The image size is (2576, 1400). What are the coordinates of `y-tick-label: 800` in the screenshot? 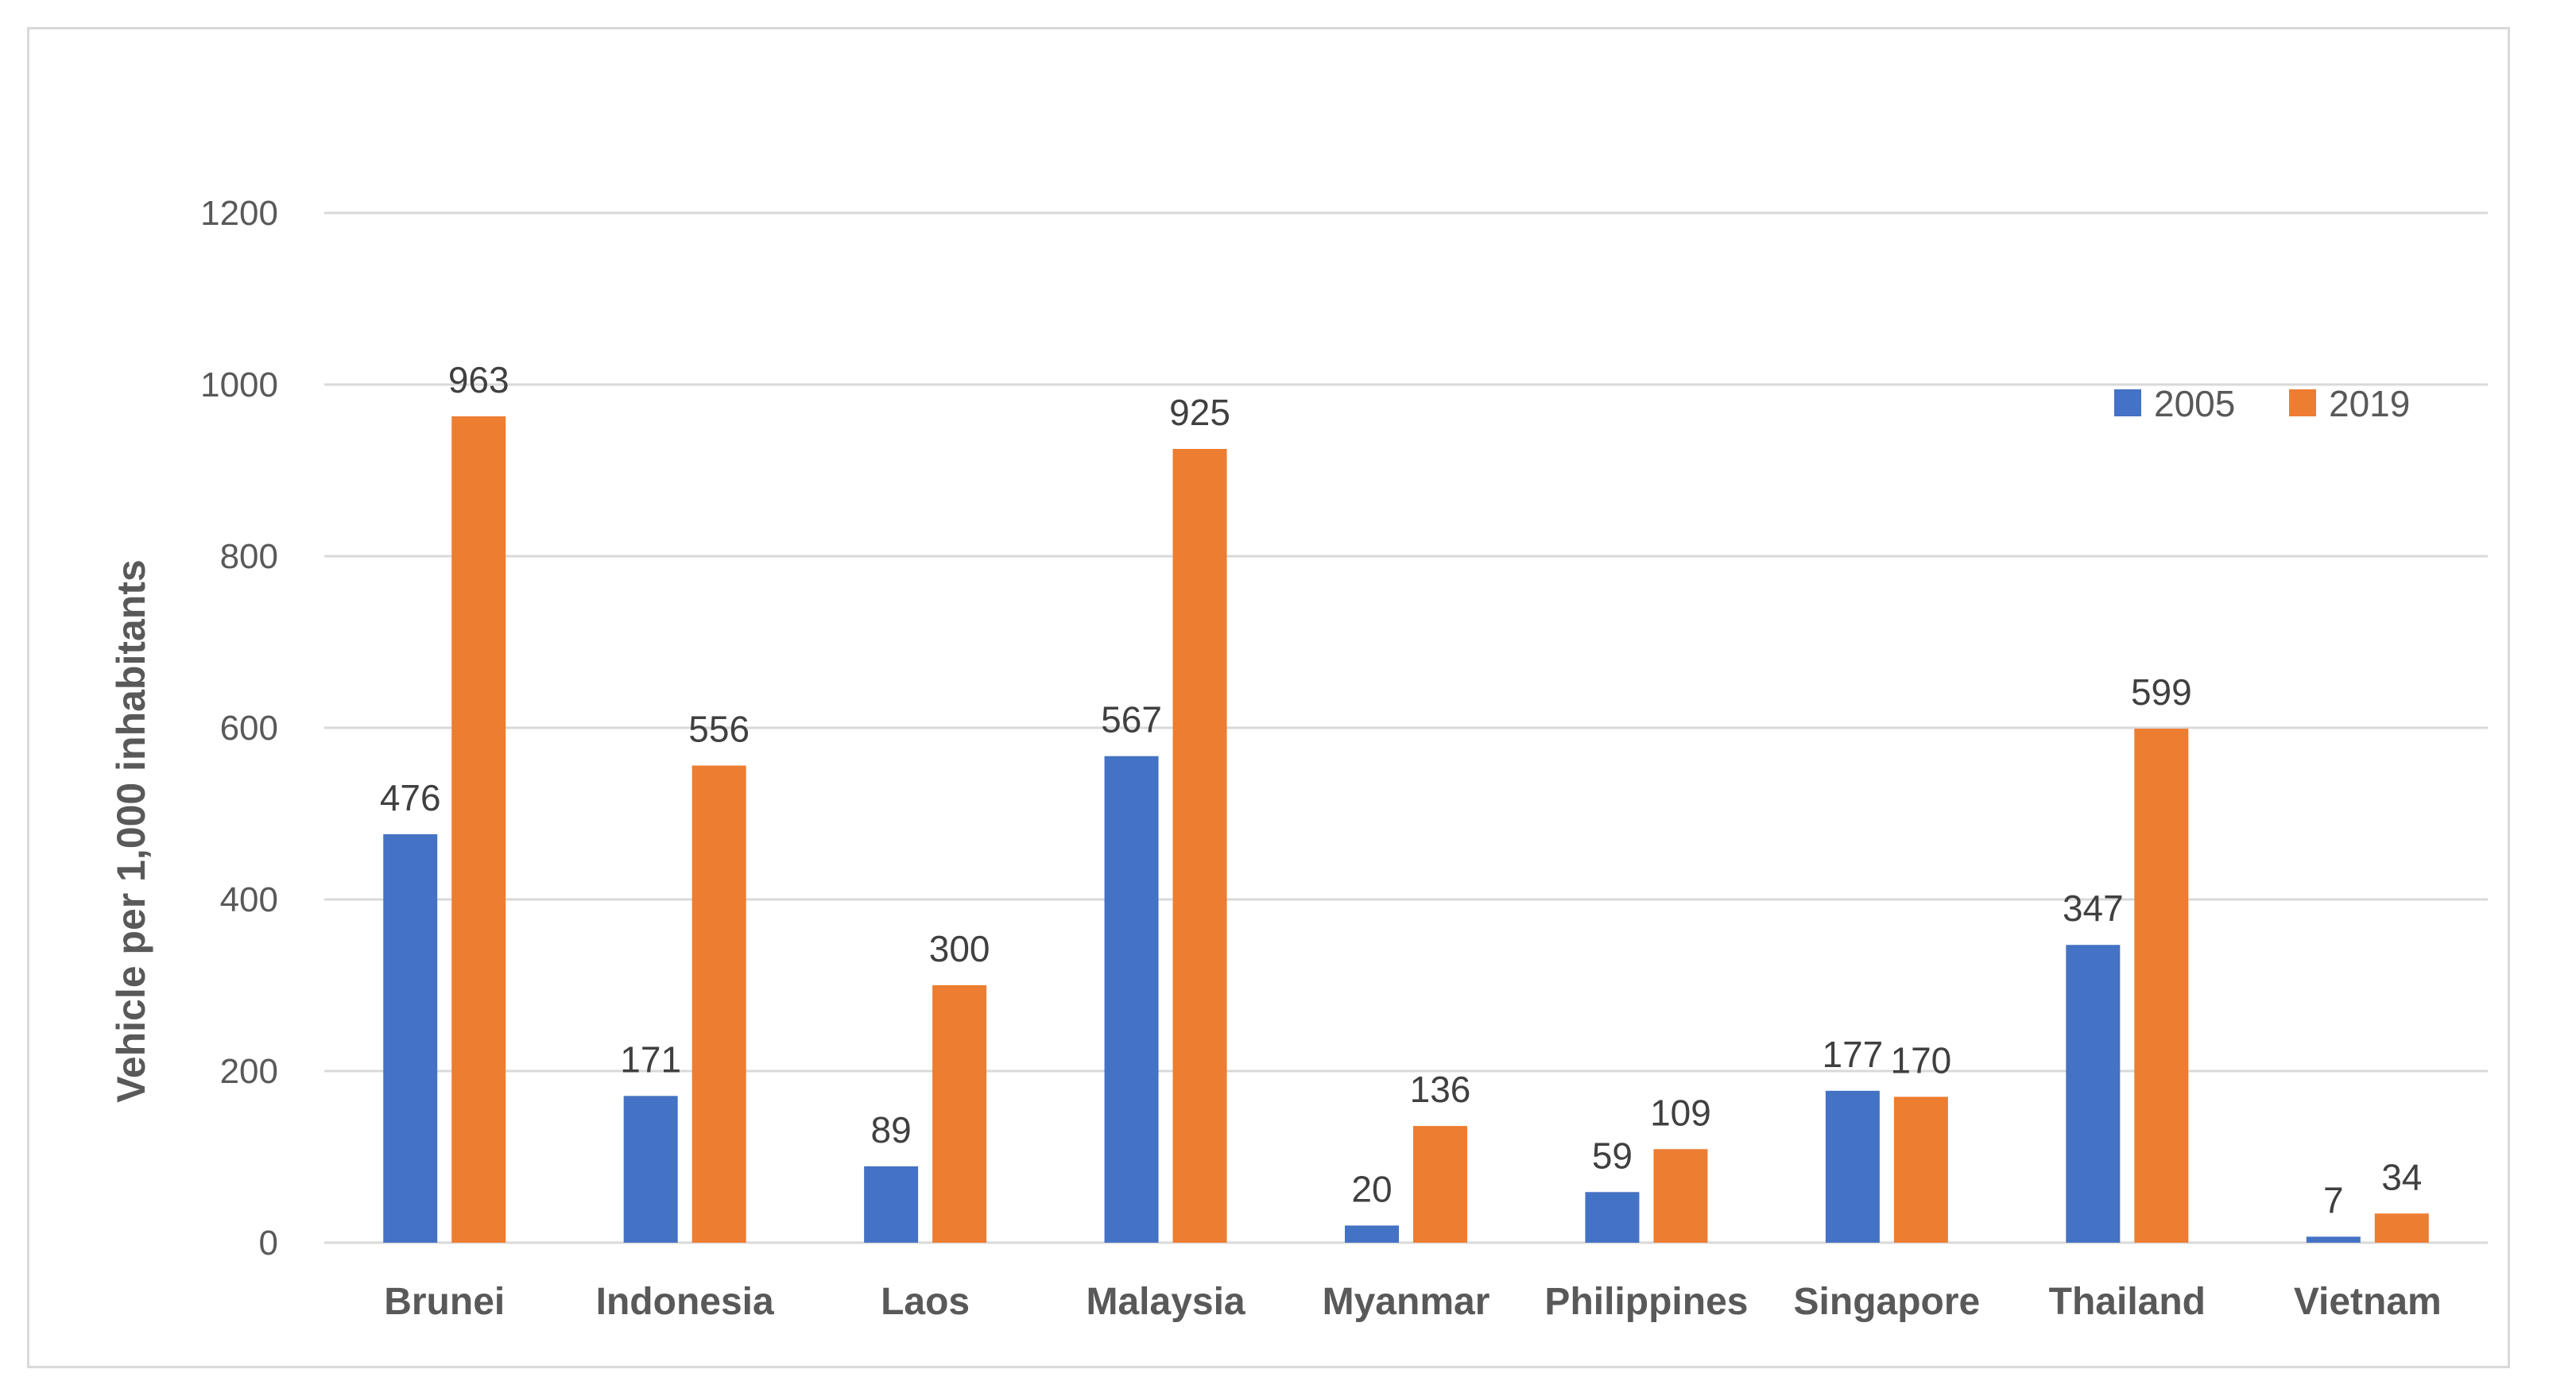 It's located at (249, 557).